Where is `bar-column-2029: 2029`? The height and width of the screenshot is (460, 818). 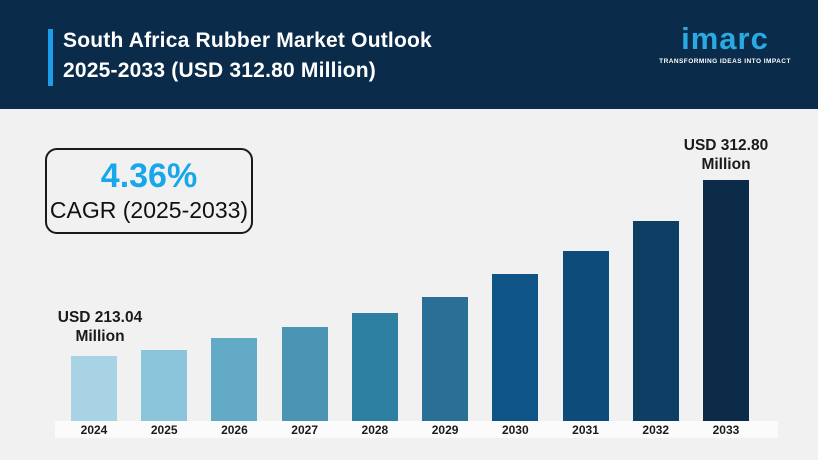
bar-column-2029: 2029 is located at coordinates (445, 367).